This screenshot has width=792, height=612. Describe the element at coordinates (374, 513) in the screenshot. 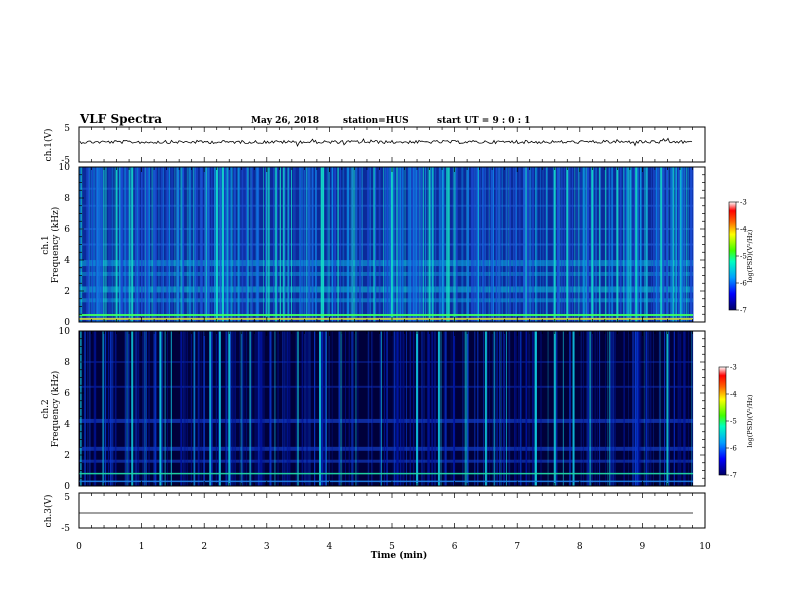

I see `ch3-waveform-panel: 5 -5 ch.3(V)` at that location.